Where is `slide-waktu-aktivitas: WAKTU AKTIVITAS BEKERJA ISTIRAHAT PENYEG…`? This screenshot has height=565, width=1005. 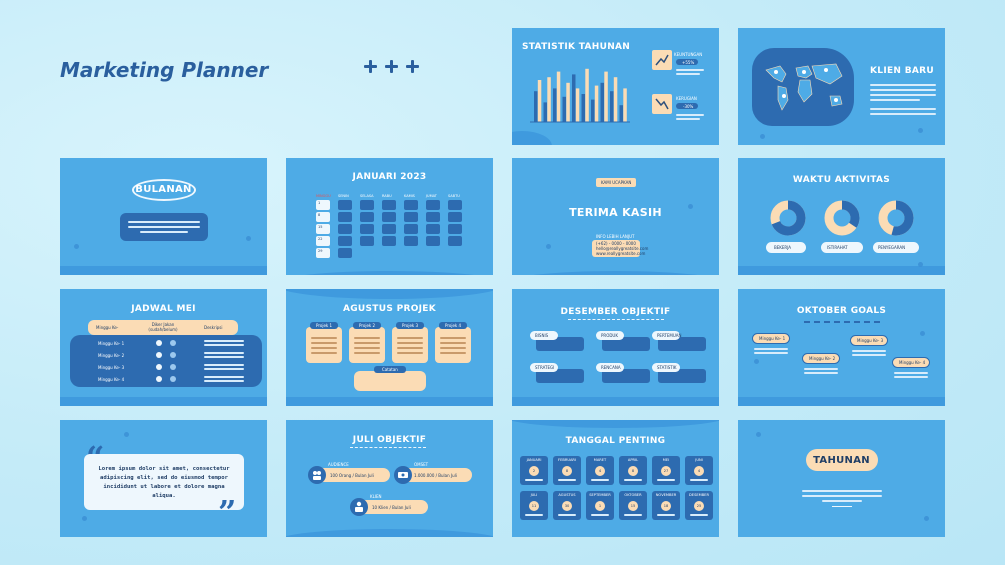
slide-waktu-aktivitas: WAKTU AKTIVITAS BEKERJA ISTIRAHAT PENYEG… is located at coordinates (841, 216).